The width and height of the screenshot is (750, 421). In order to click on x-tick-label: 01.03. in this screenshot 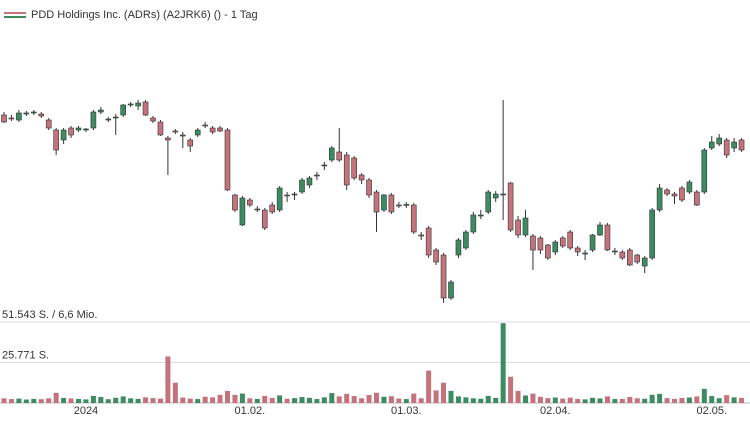, I will do `click(406, 411)`.